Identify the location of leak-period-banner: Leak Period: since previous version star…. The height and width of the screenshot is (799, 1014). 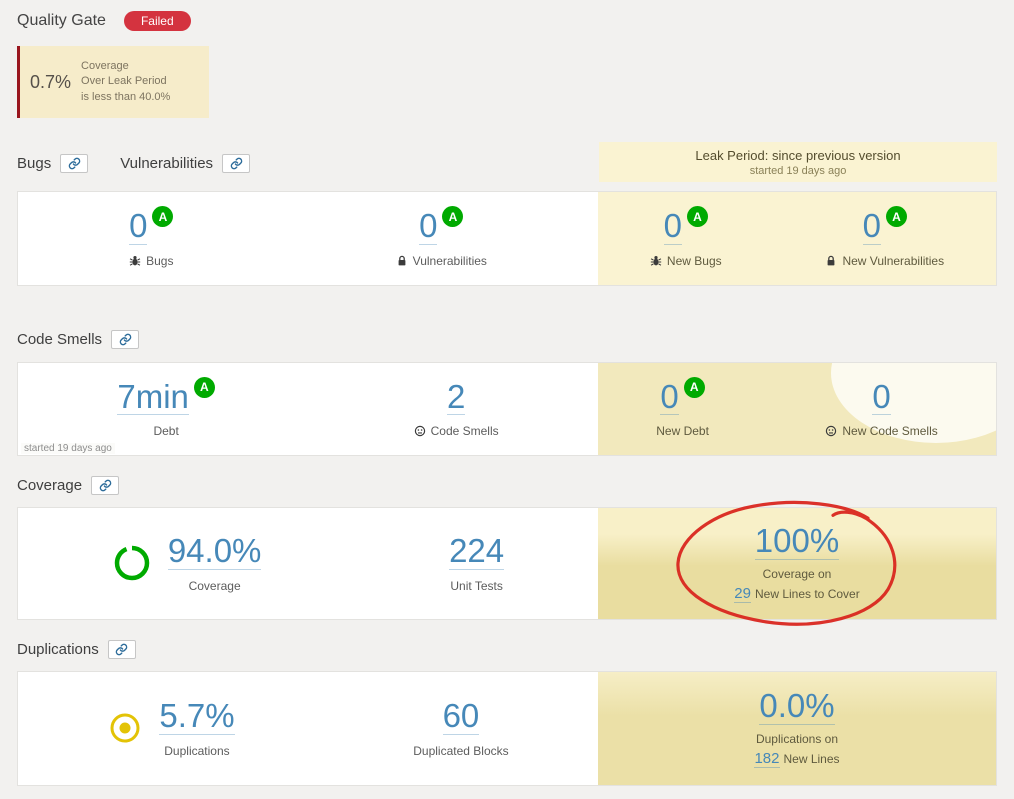
(798, 162).